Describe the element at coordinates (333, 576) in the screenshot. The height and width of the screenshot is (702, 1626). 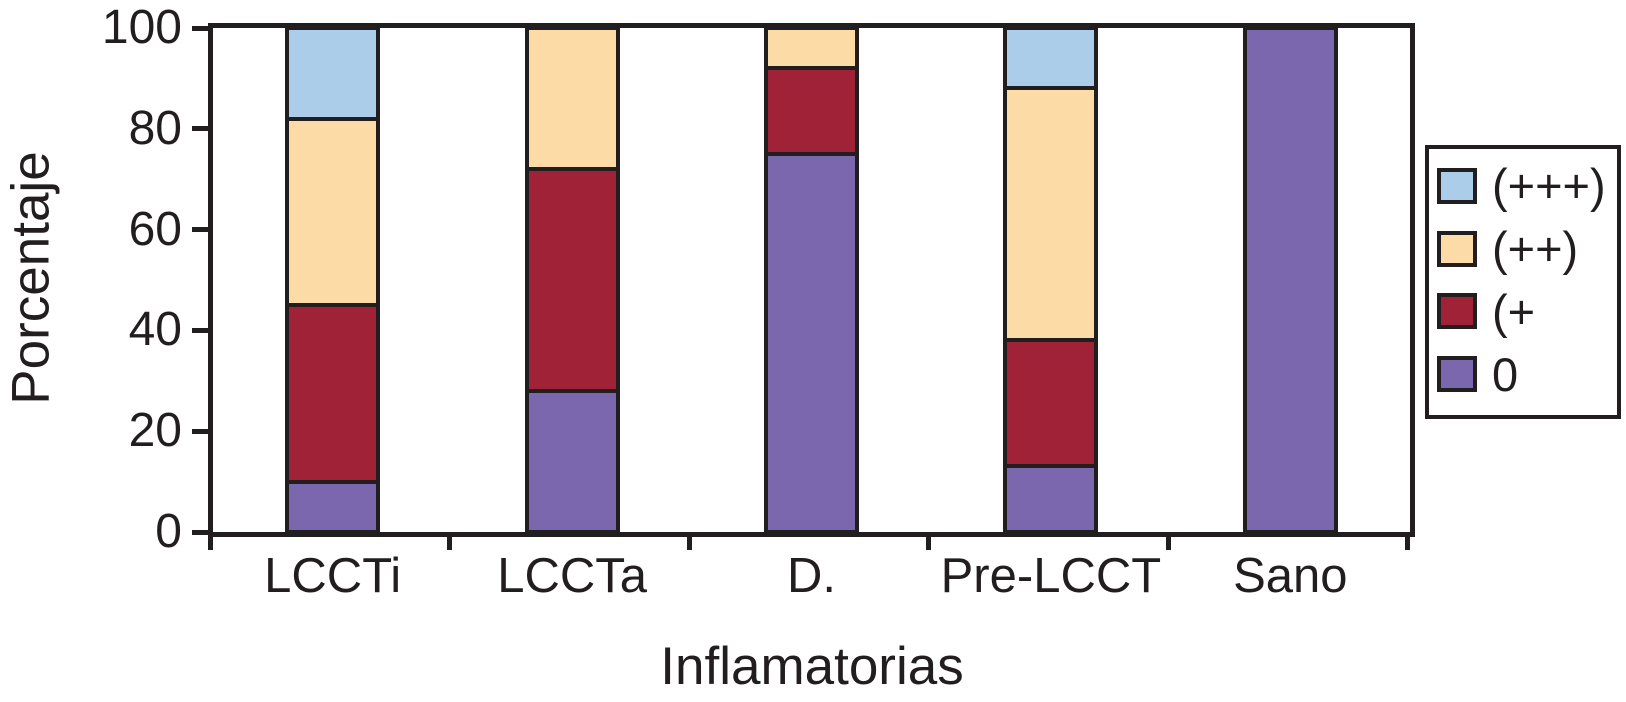
I see `category-label: LCCTi` at that location.